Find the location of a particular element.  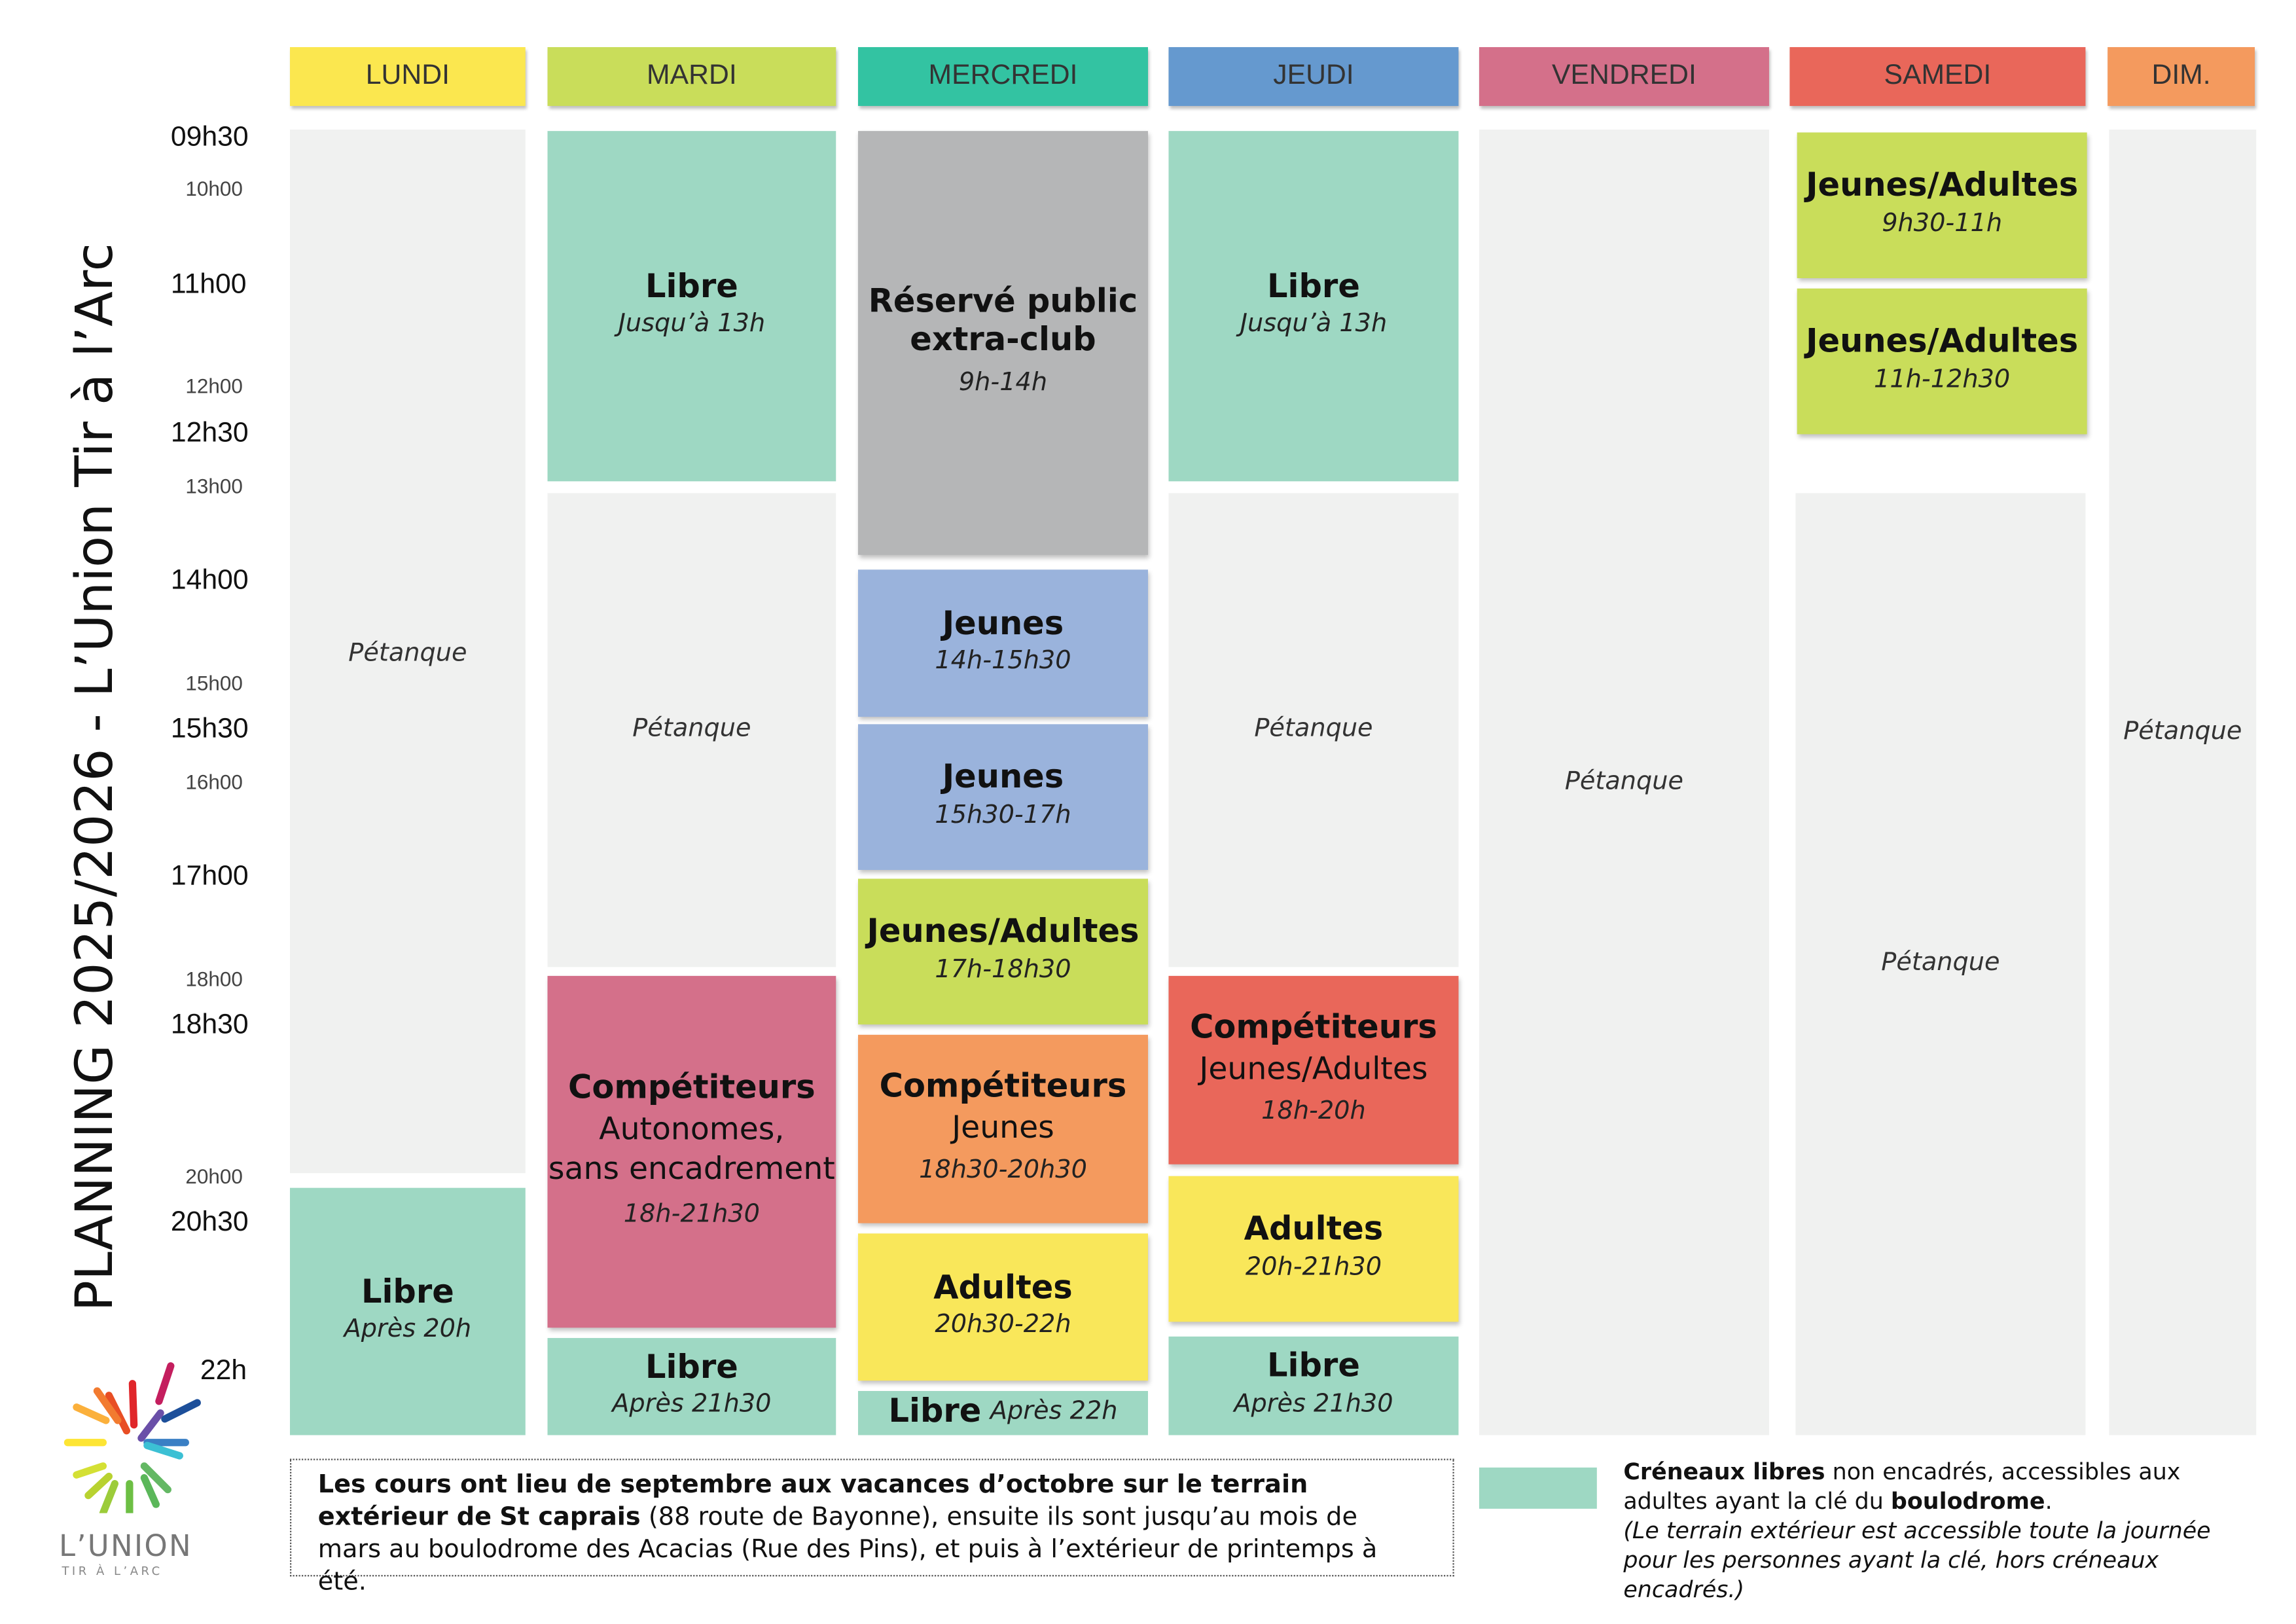

slot-time: 18h-21h30 is located at coordinates (691, 1214).